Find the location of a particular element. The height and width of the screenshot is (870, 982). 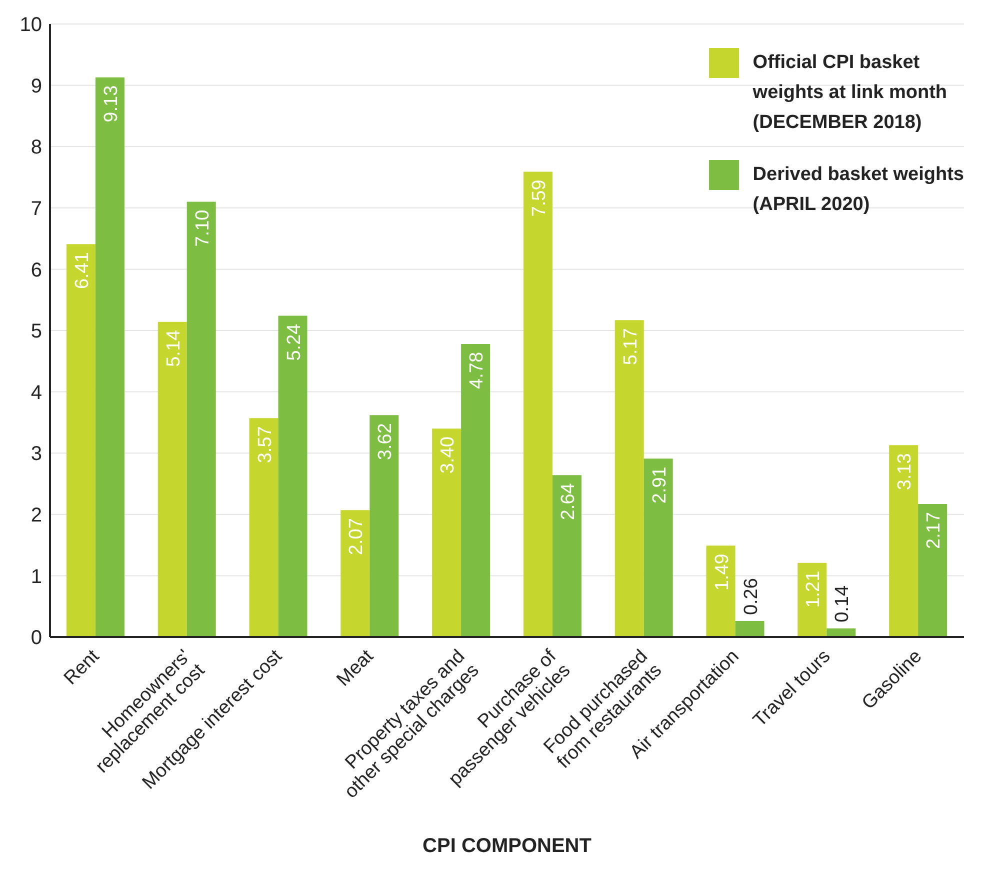

data-label: 9.13 is located at coordinates (111, 103).